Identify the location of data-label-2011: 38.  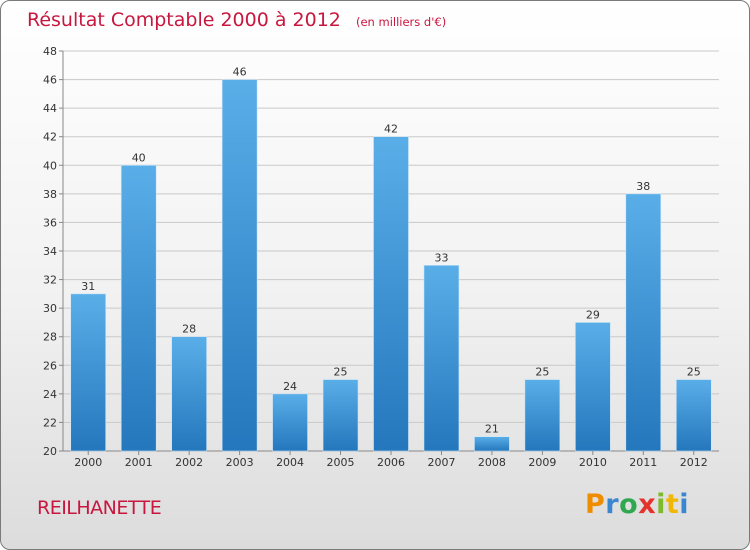
(643, 186).